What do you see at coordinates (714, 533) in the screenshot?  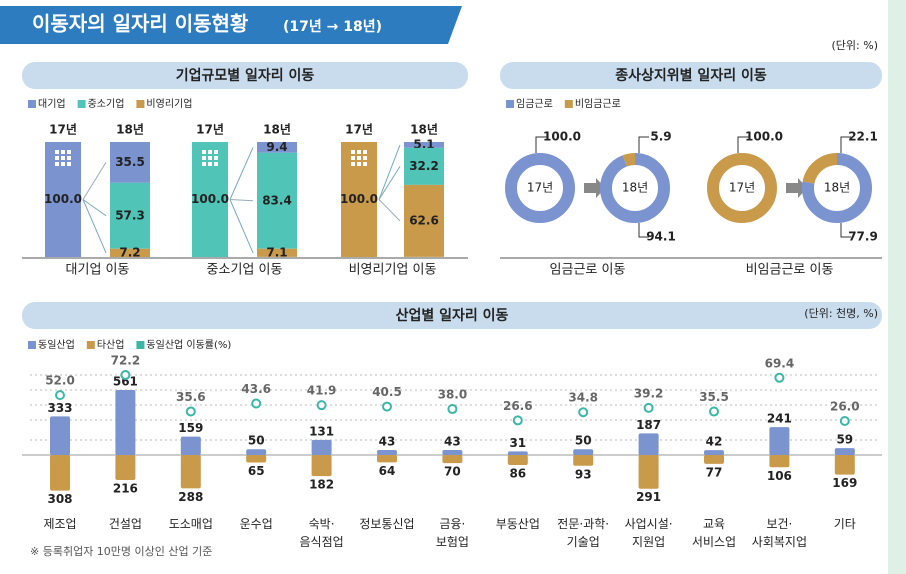 I see `category-label: 교육 서비스업` at bounding box center [714, 533].